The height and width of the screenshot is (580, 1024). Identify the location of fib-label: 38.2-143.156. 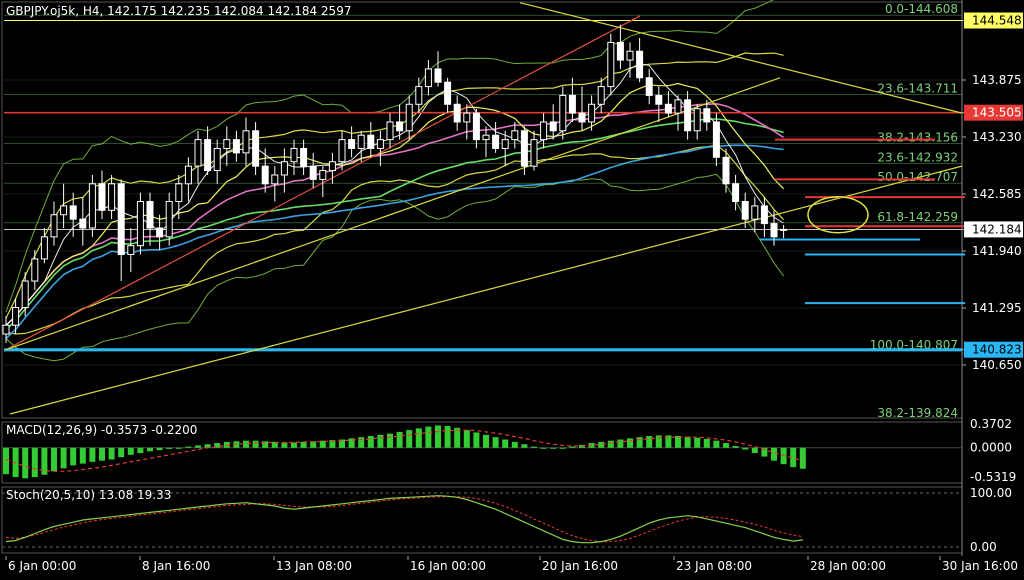
(917, 138).